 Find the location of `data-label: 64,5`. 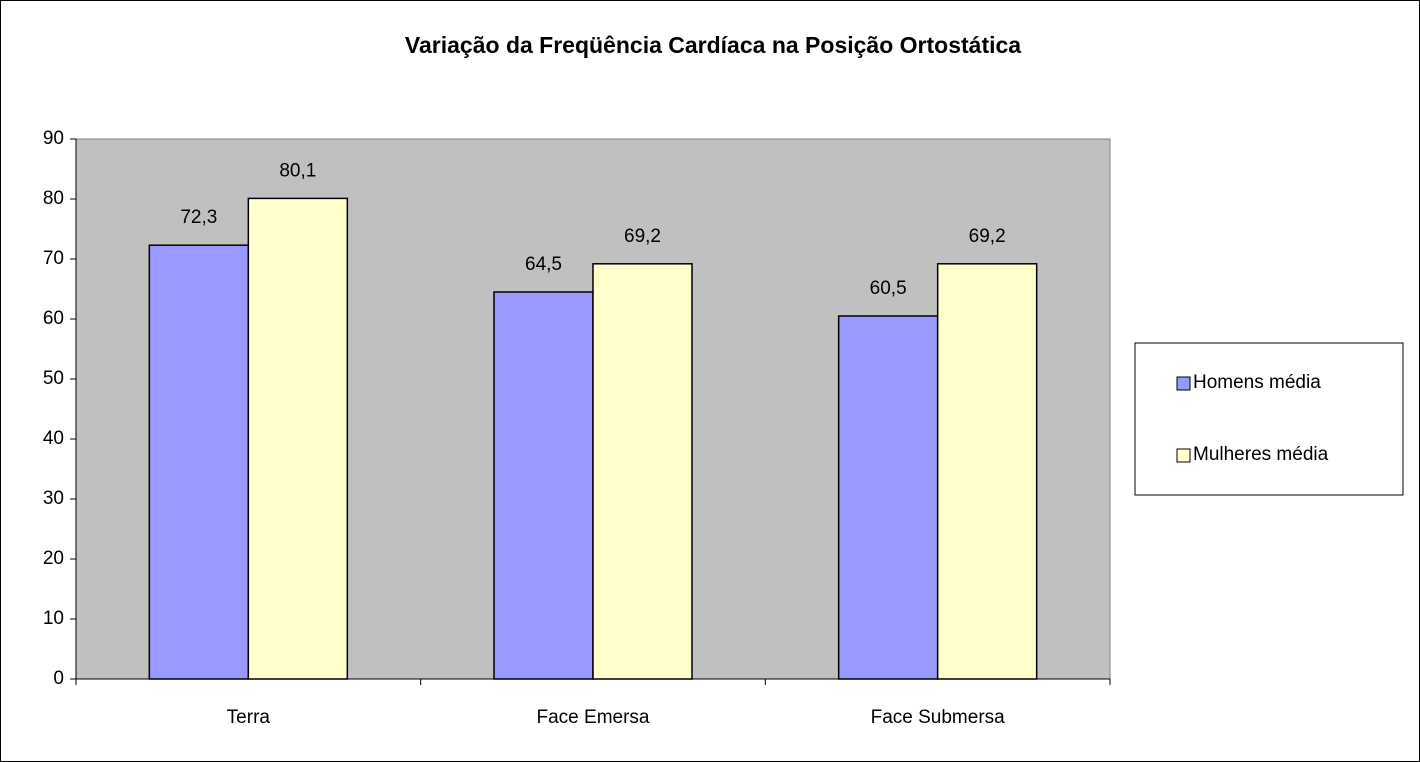

data-label: 64,5 is located at coordinates (543, 264).